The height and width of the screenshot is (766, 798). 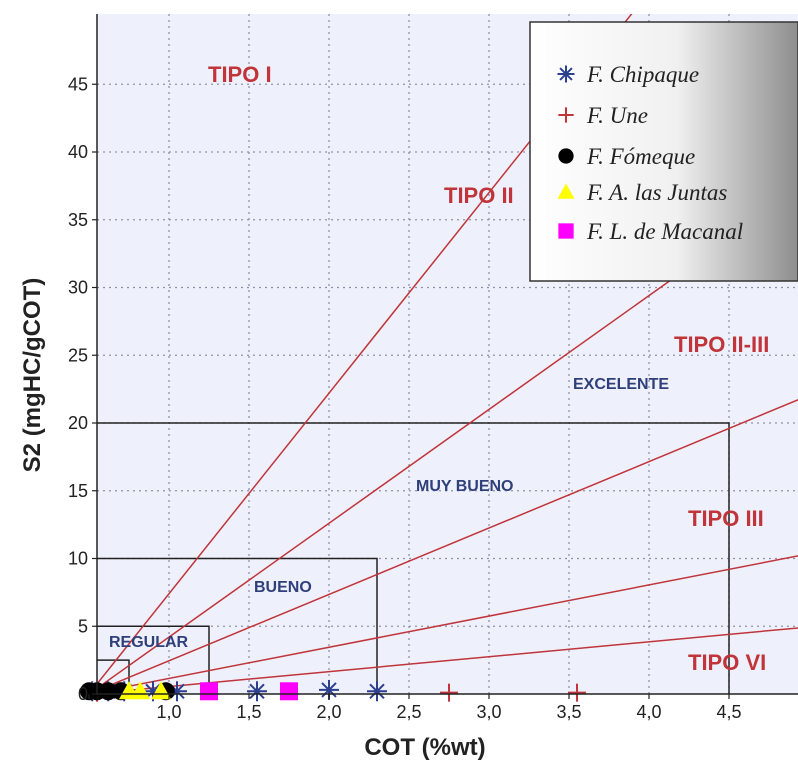 What do you see at coordinates (479, 195) in the screenshot?
I see `label-tipo-ii: TIPO II` at bounding box center [479, 195].